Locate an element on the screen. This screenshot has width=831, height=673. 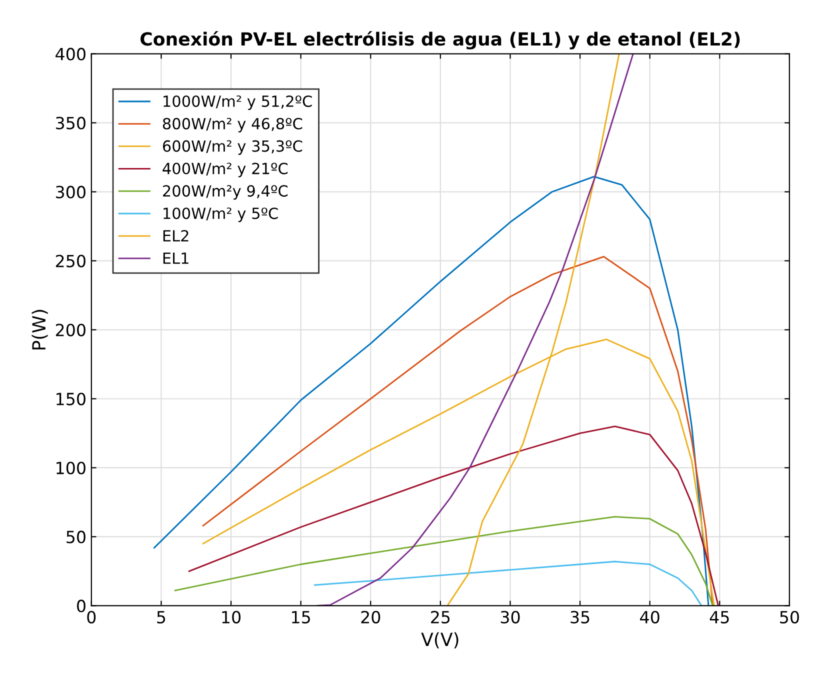
legend-label: 800W/m² y 46,8ºC is located at coordinates (232, 125).